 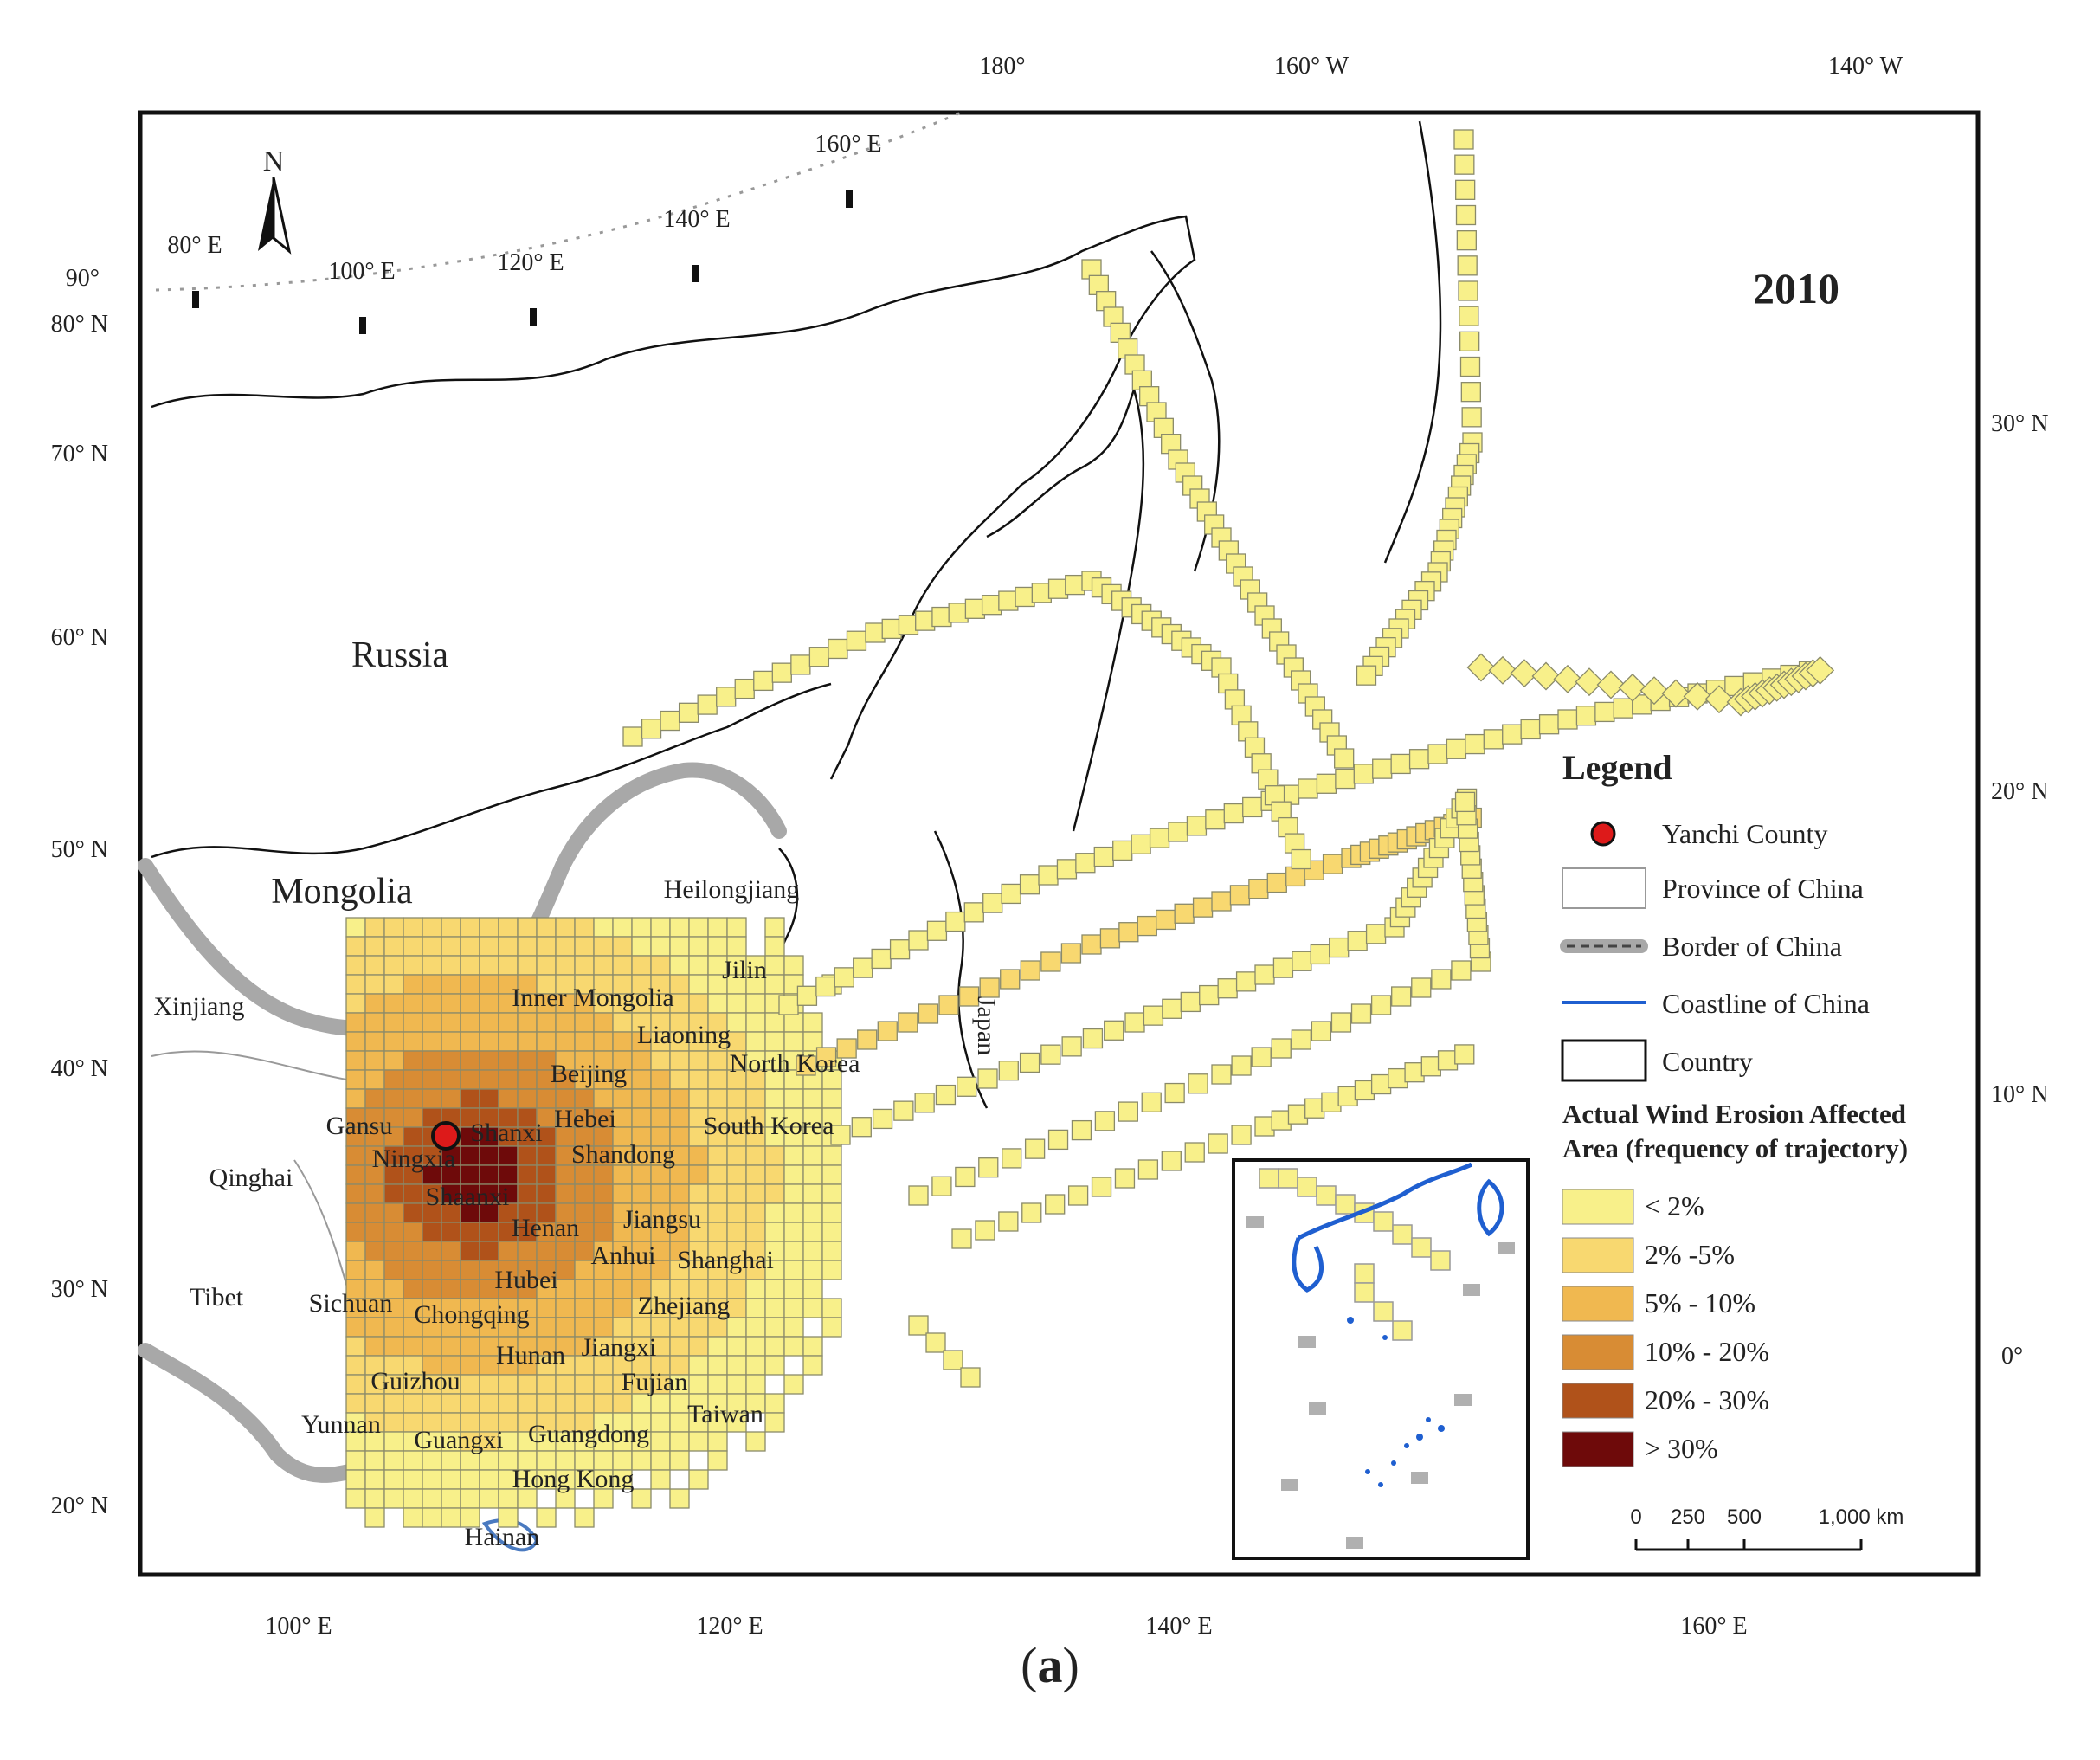 I want to click on province-label: Shanxi, so click(x=506, y=1133).